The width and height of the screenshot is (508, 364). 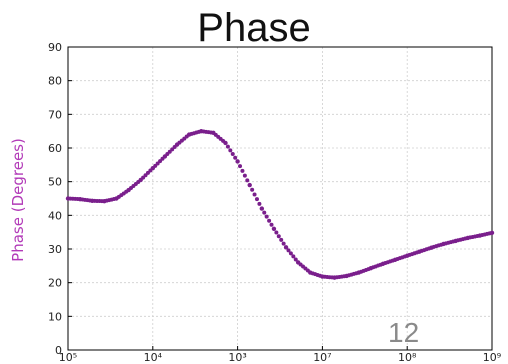 What do you see at coordinates (55, 249) in the screenshot?
I see `y-tick-label: 30` at bounding box center [55, 249].